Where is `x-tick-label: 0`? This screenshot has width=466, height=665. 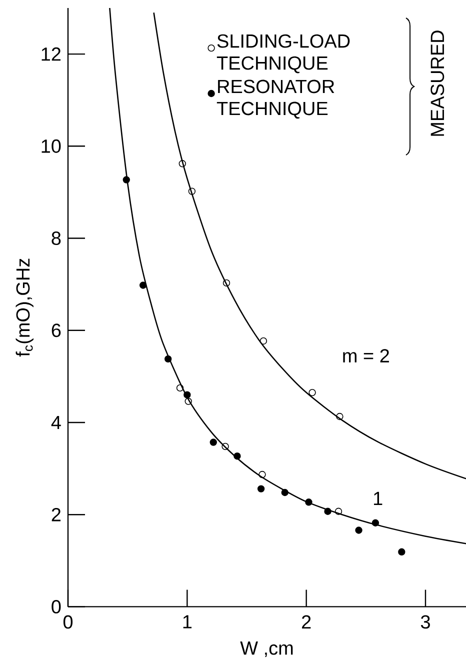 x-tick-label: 0 is located at coordinates (68, 622).